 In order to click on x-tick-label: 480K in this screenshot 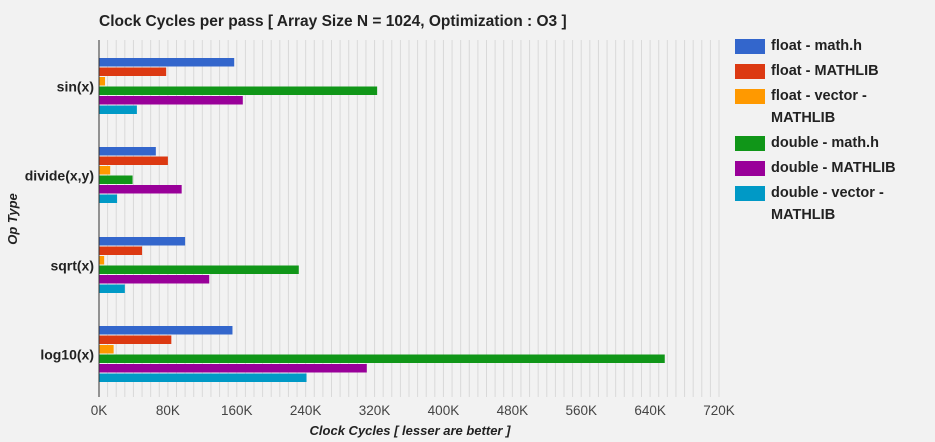, I will do `click(513, 410)`.